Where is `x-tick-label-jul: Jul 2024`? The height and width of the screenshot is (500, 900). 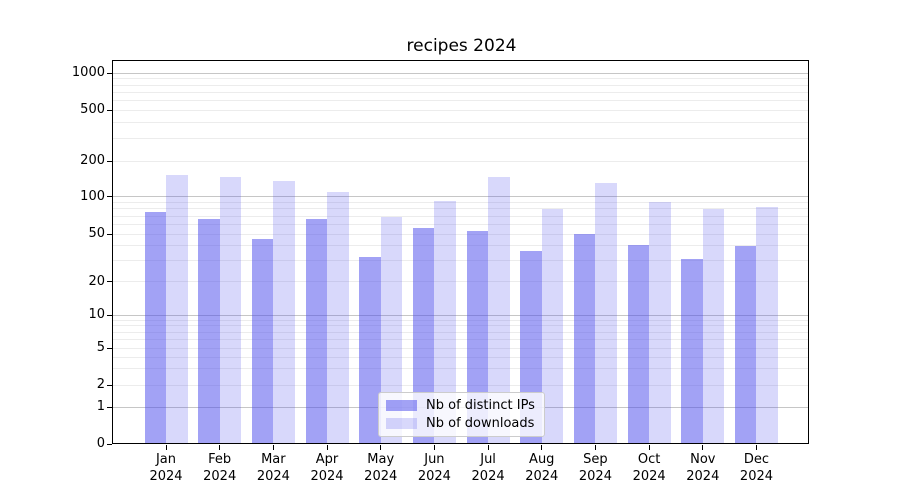 x-tick-label-jul: Jul 2024 is located at coordinates (488, 468).